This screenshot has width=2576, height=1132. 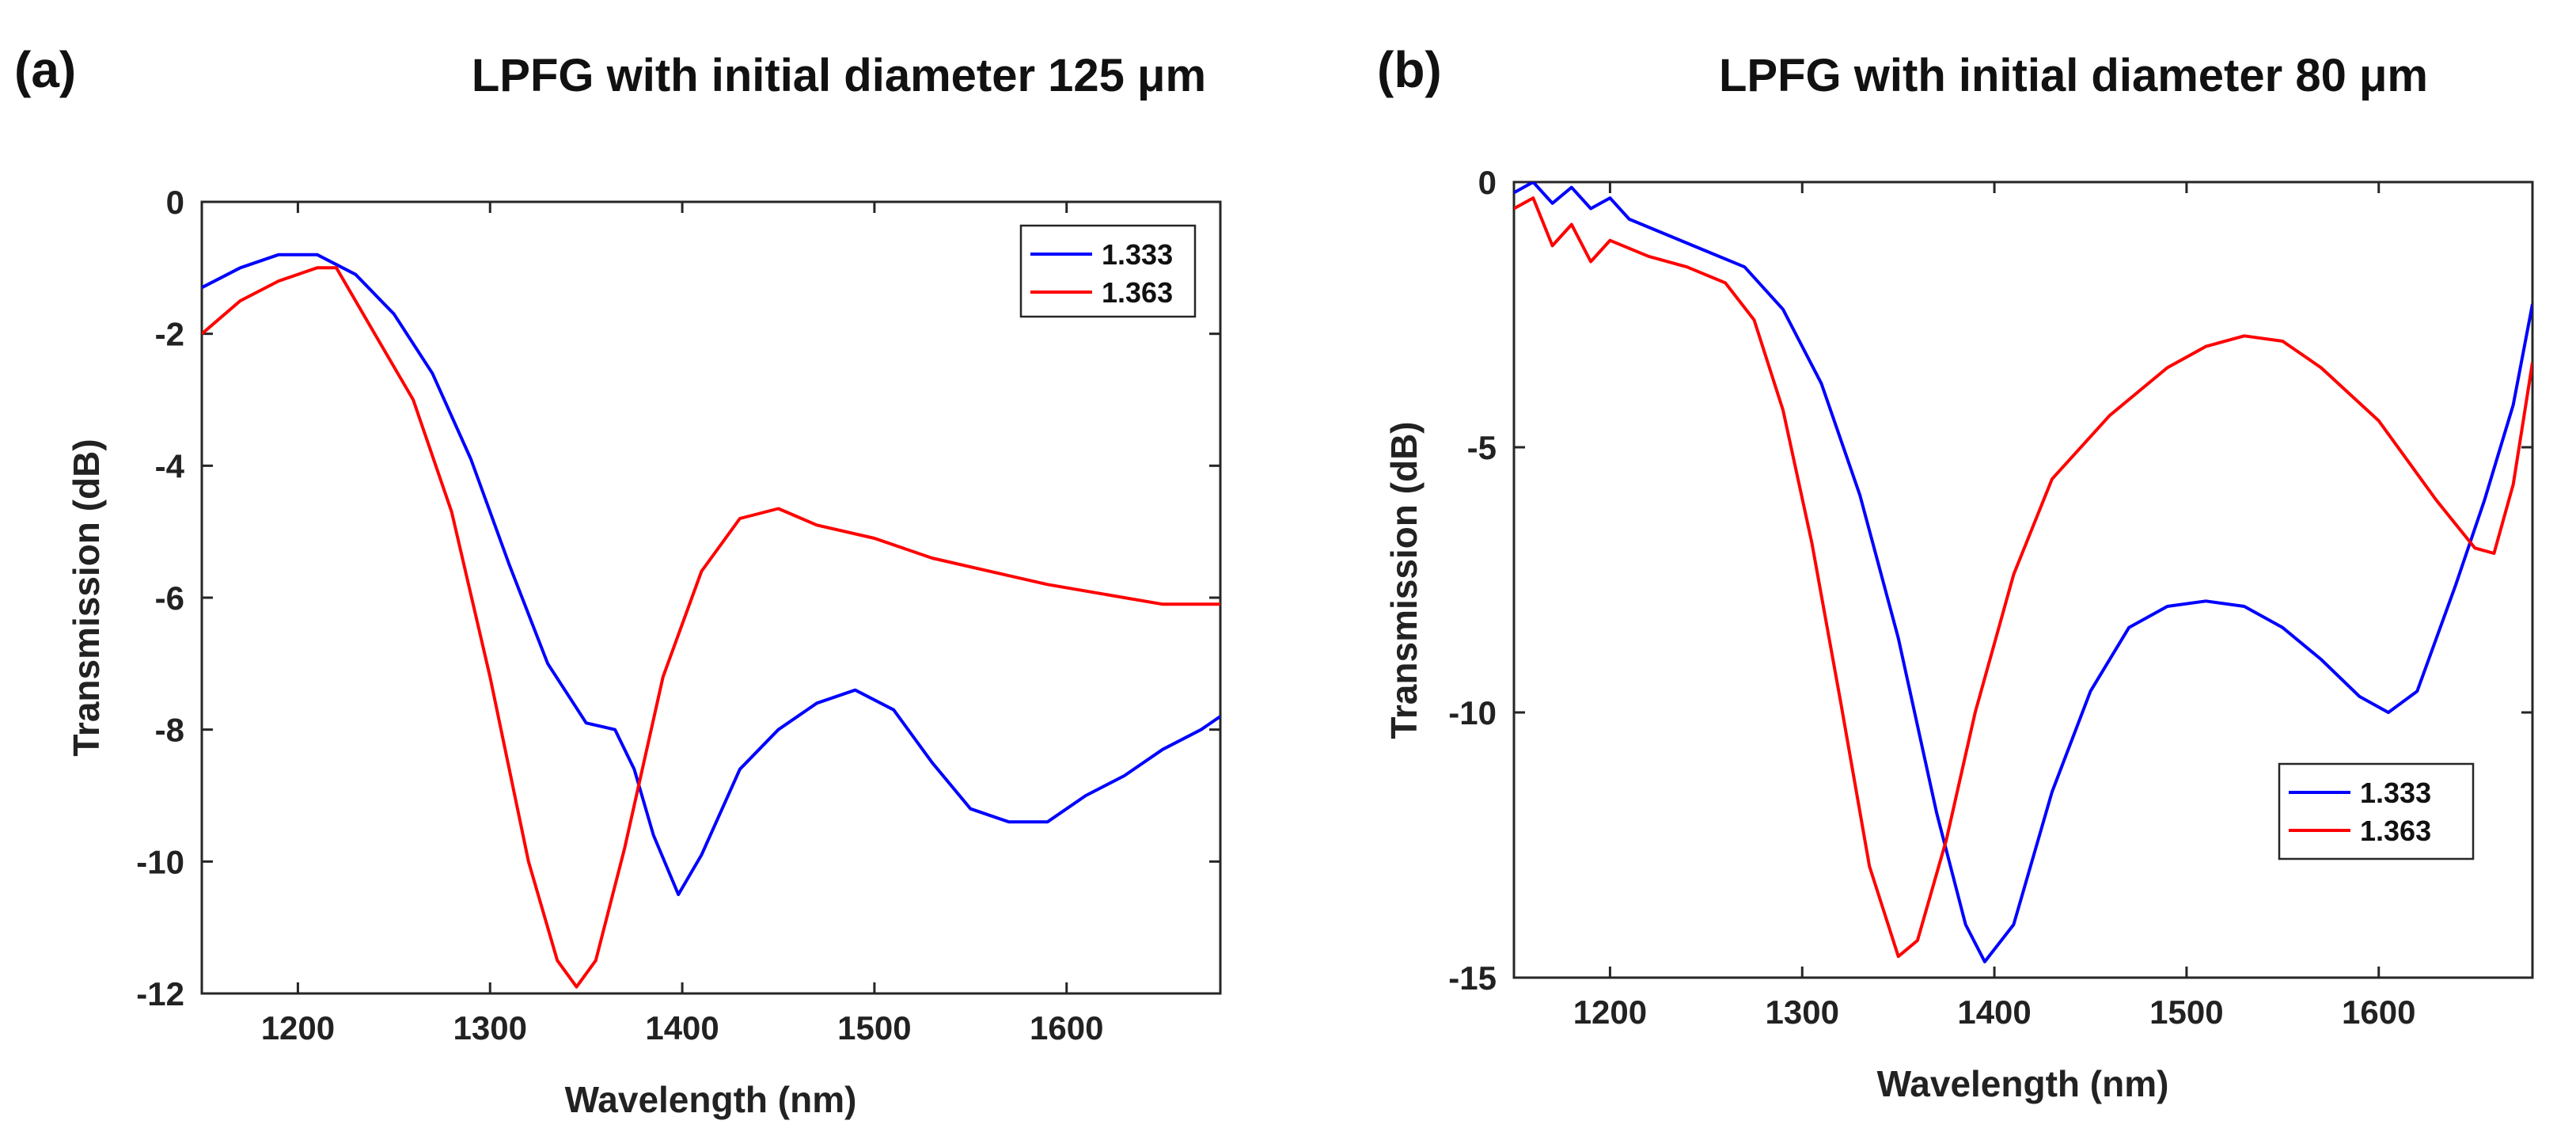 What do you see at coordinates (170, 465) in the screenshot?
I see `y-tick-label: -4` at bounding box center [170, 465].